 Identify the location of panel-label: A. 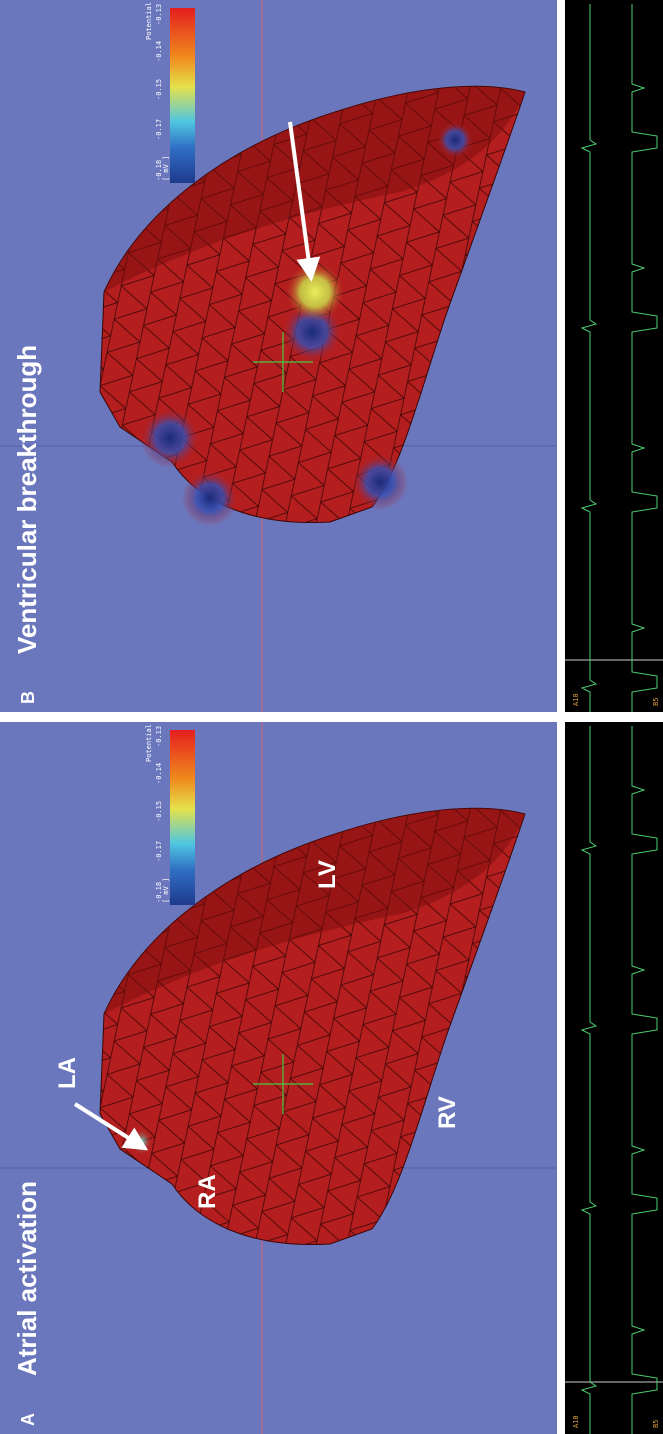
(28, 1419).